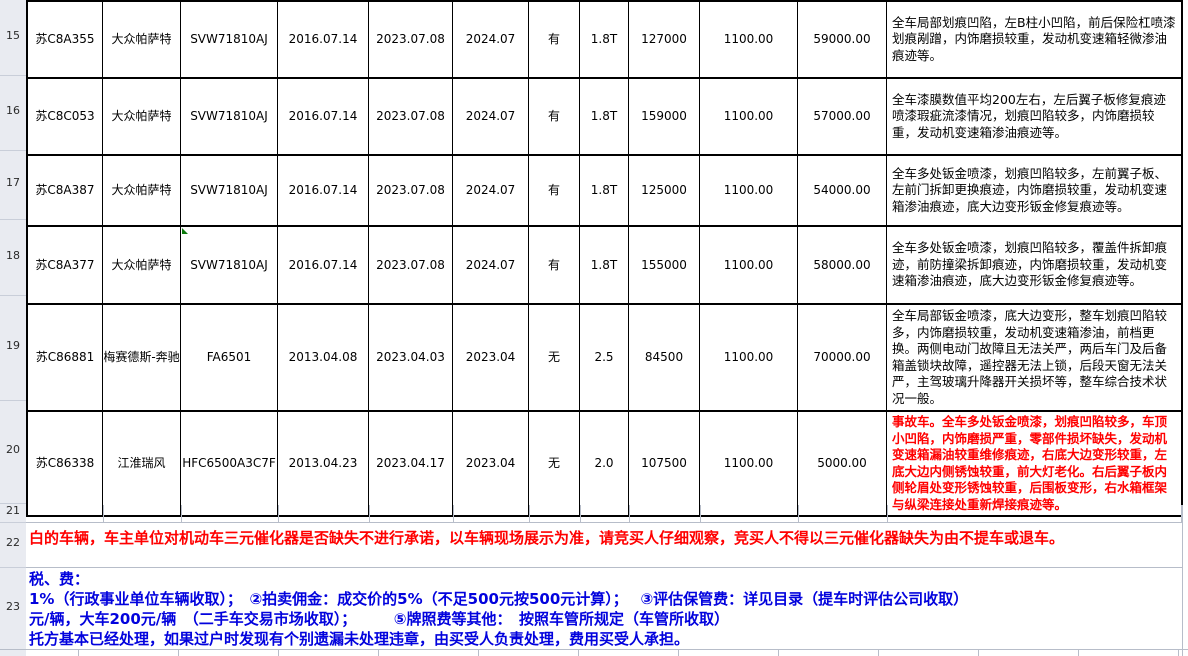  What do you see at coordinates (842, 39) in the screenshot?
I see `cell-price: 59000.00` at bounding box center [842, 39].